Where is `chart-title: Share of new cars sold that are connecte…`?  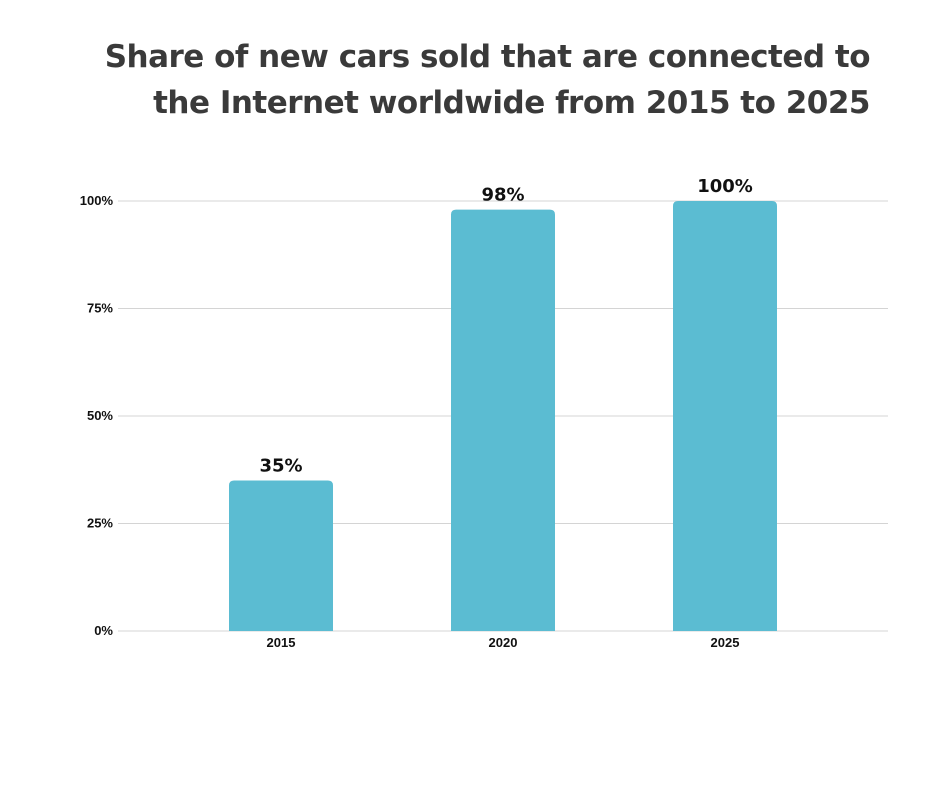 chart-title: Share of new cars sold that are connecte… is located at coordinates (487, 80).